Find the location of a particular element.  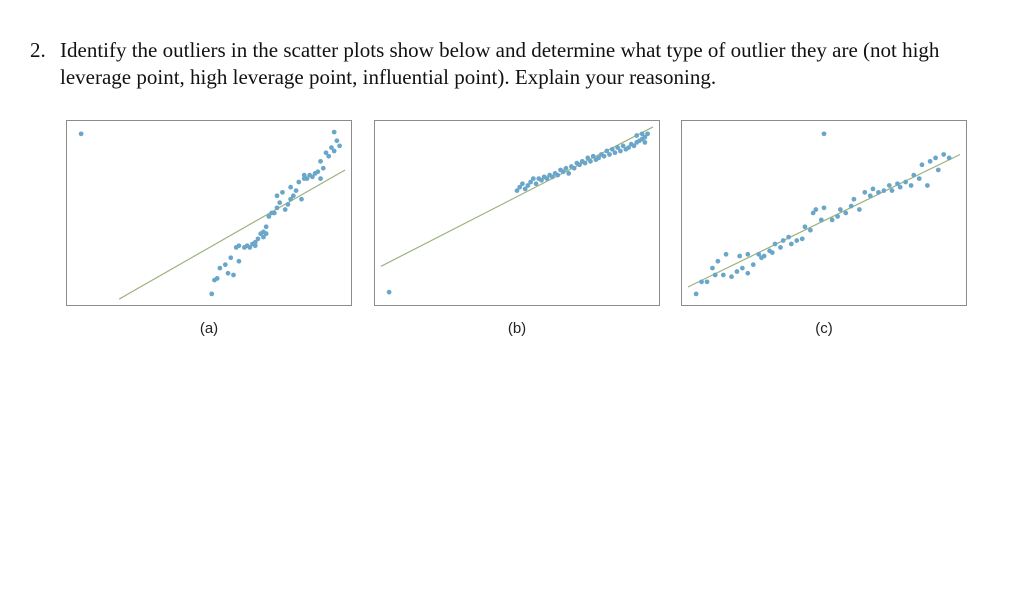

scatter-svg-b is located at coordinates (517, 210).